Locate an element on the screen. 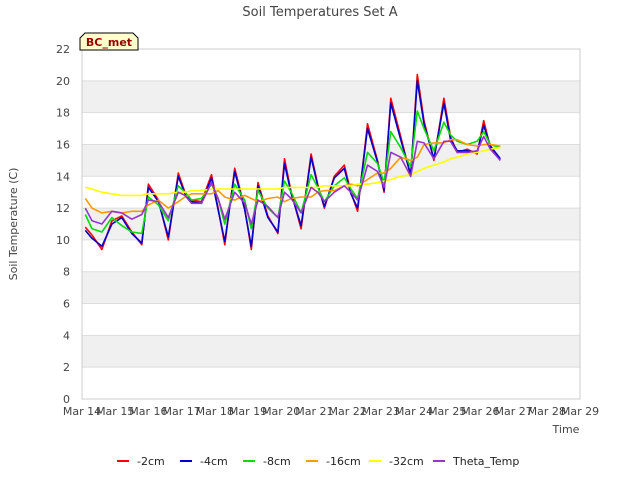 The width and height of the screenshot is (640, 480). y-tick-label: 14 is located at coordinates (63, 176).